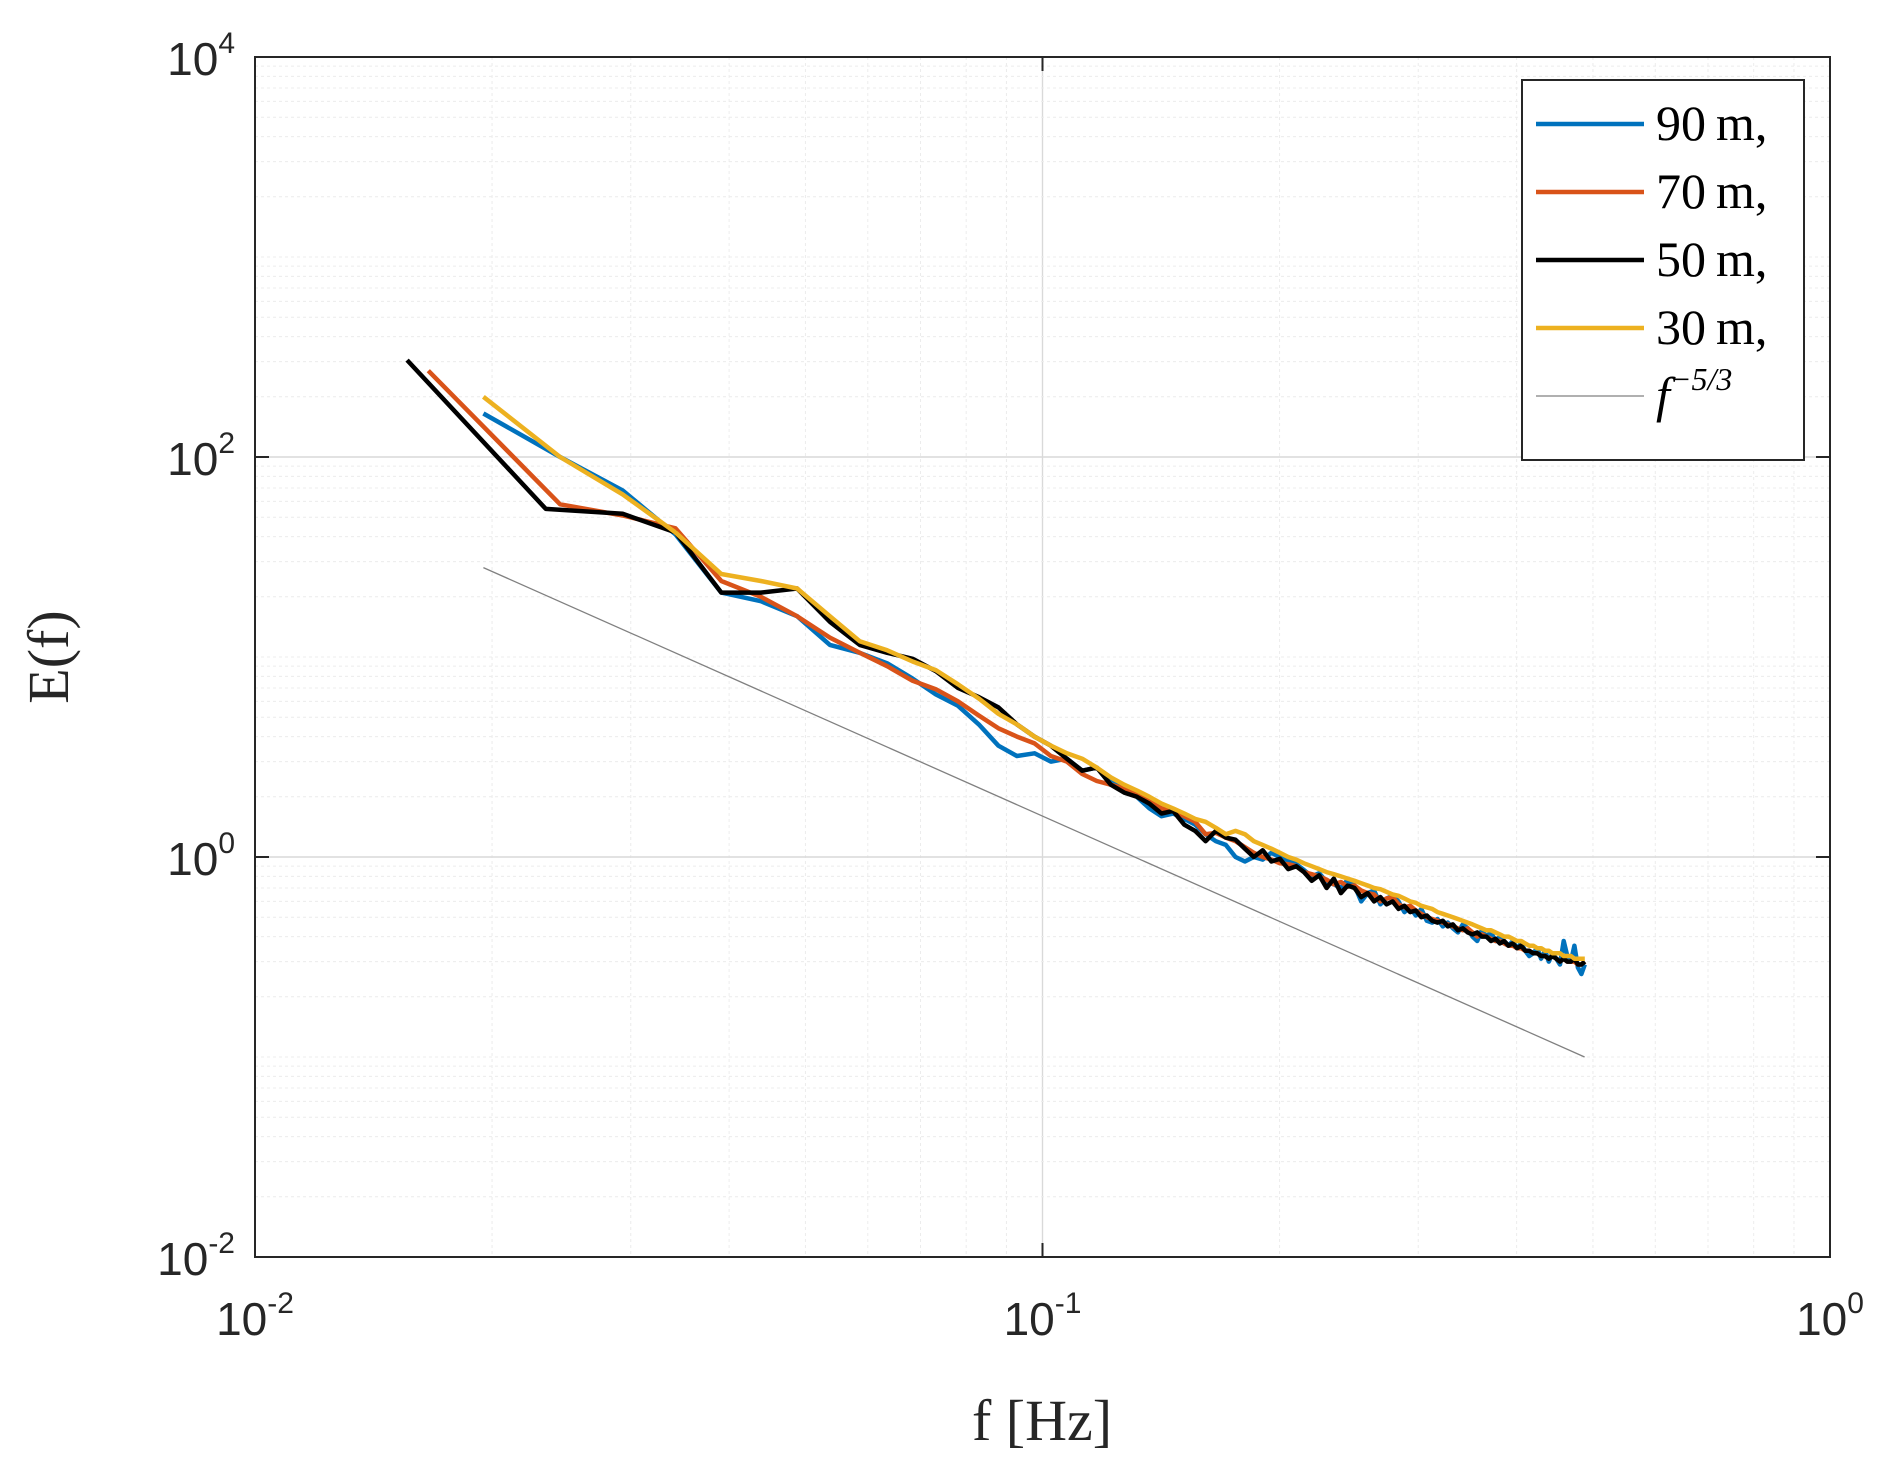  I want to click on legend-label: 90 m,, so click(1711, 123).